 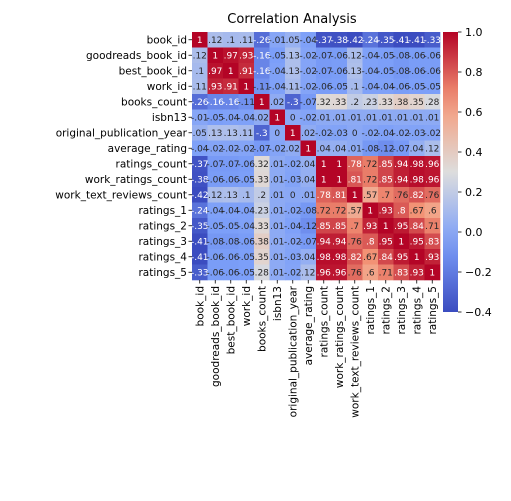 I want to click on heatmap-cell-value: .57, so click(x=355, y=211).